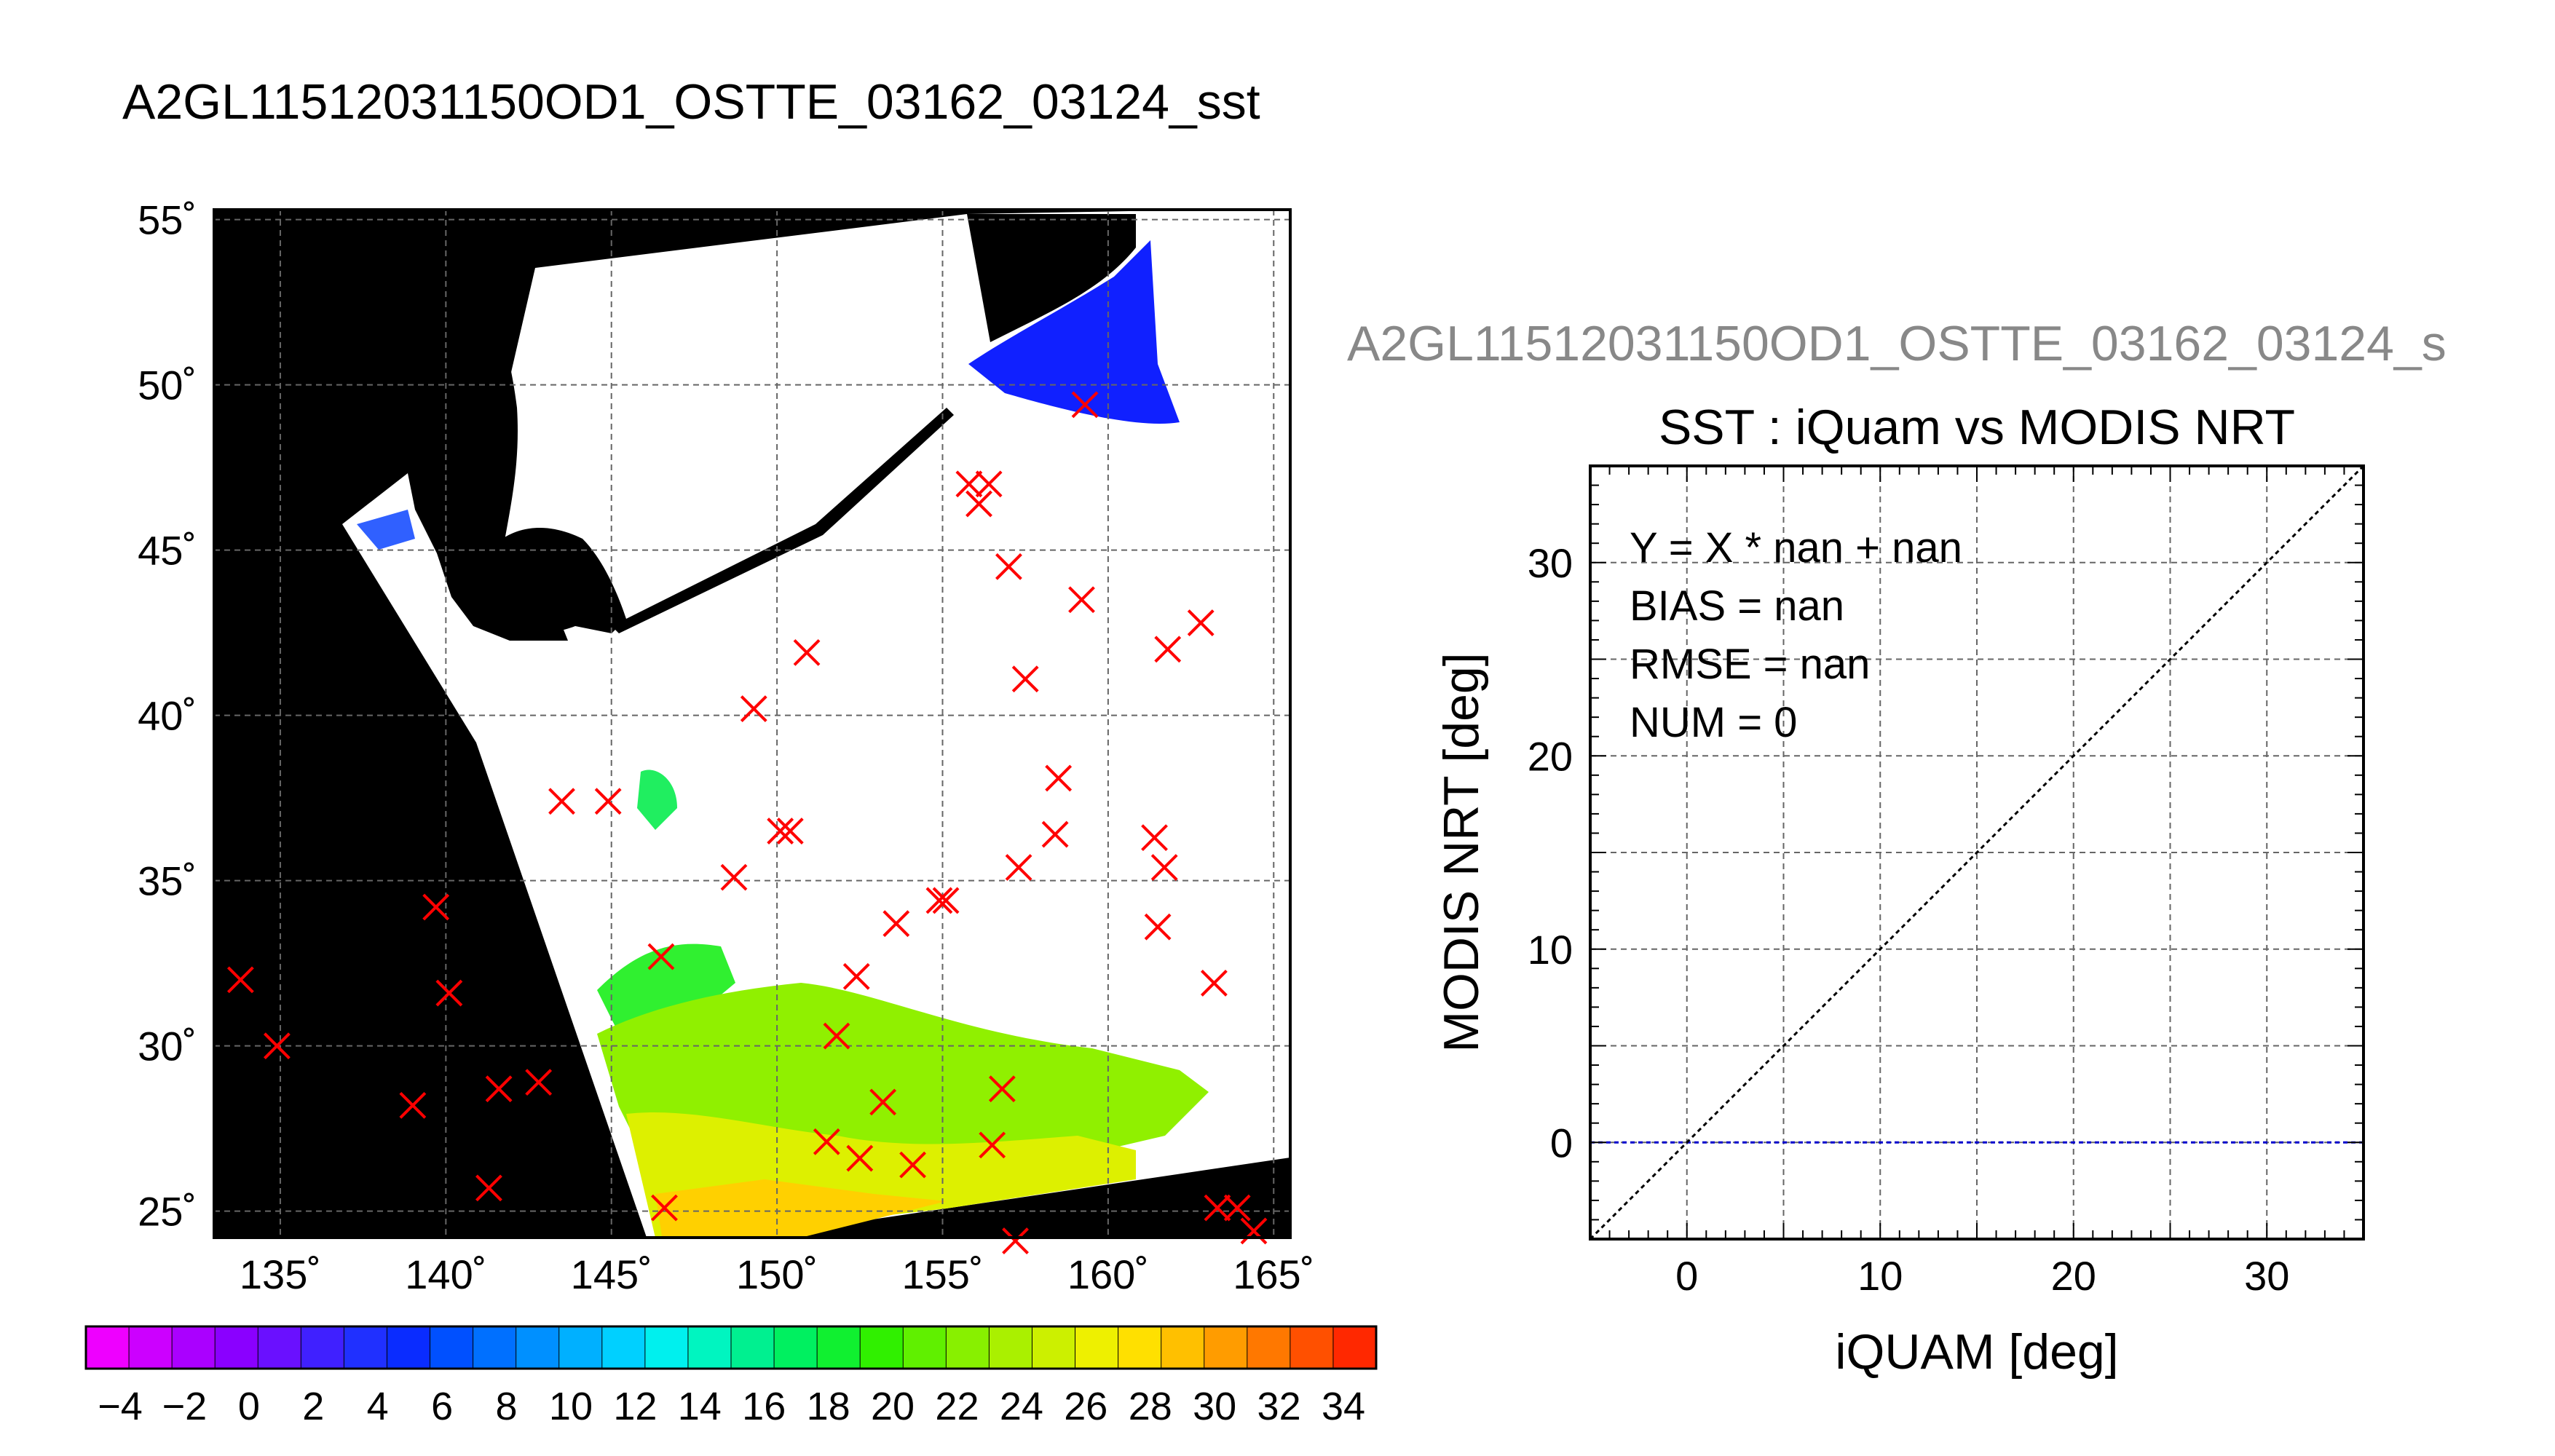 This screenshot has width=2555, height=1456. Describe the element at coordinates (1550, 950) in the screenshot. I see `scatter-y-tick-label: 10` at that location.